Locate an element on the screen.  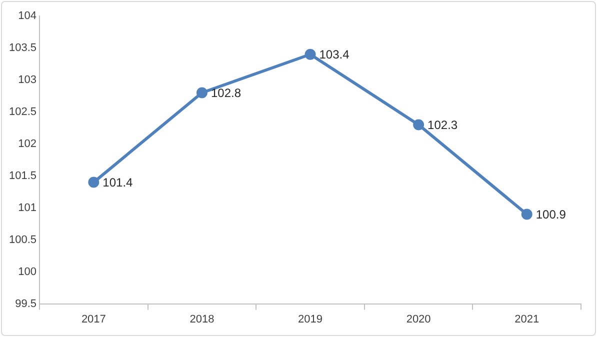
y-tick-label: 99.5 is located at coordinates (26, 304).